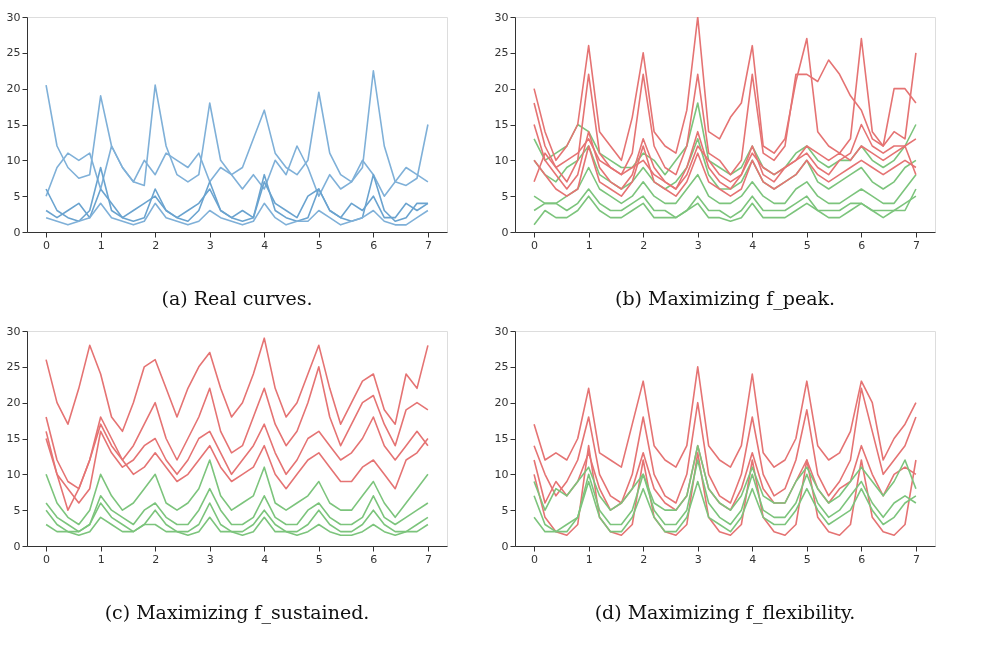 The image size is (1006, 645). What do you see at coordinates (237, 612) in the screenshot?
I see `text: (c) Maximizing f_sustained.` at bounding box center [237, 612].